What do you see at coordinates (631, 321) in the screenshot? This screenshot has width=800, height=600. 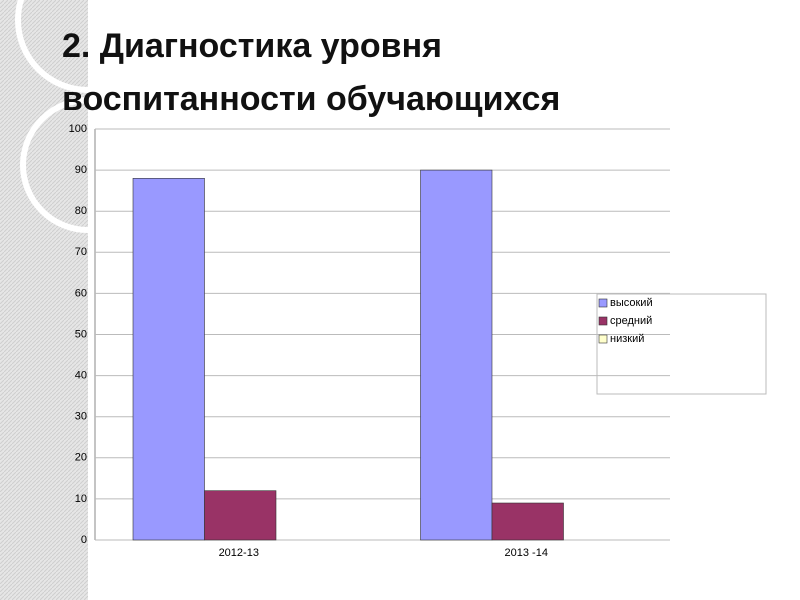 I see `legend-label: средний` at bounding box center [631, 321].